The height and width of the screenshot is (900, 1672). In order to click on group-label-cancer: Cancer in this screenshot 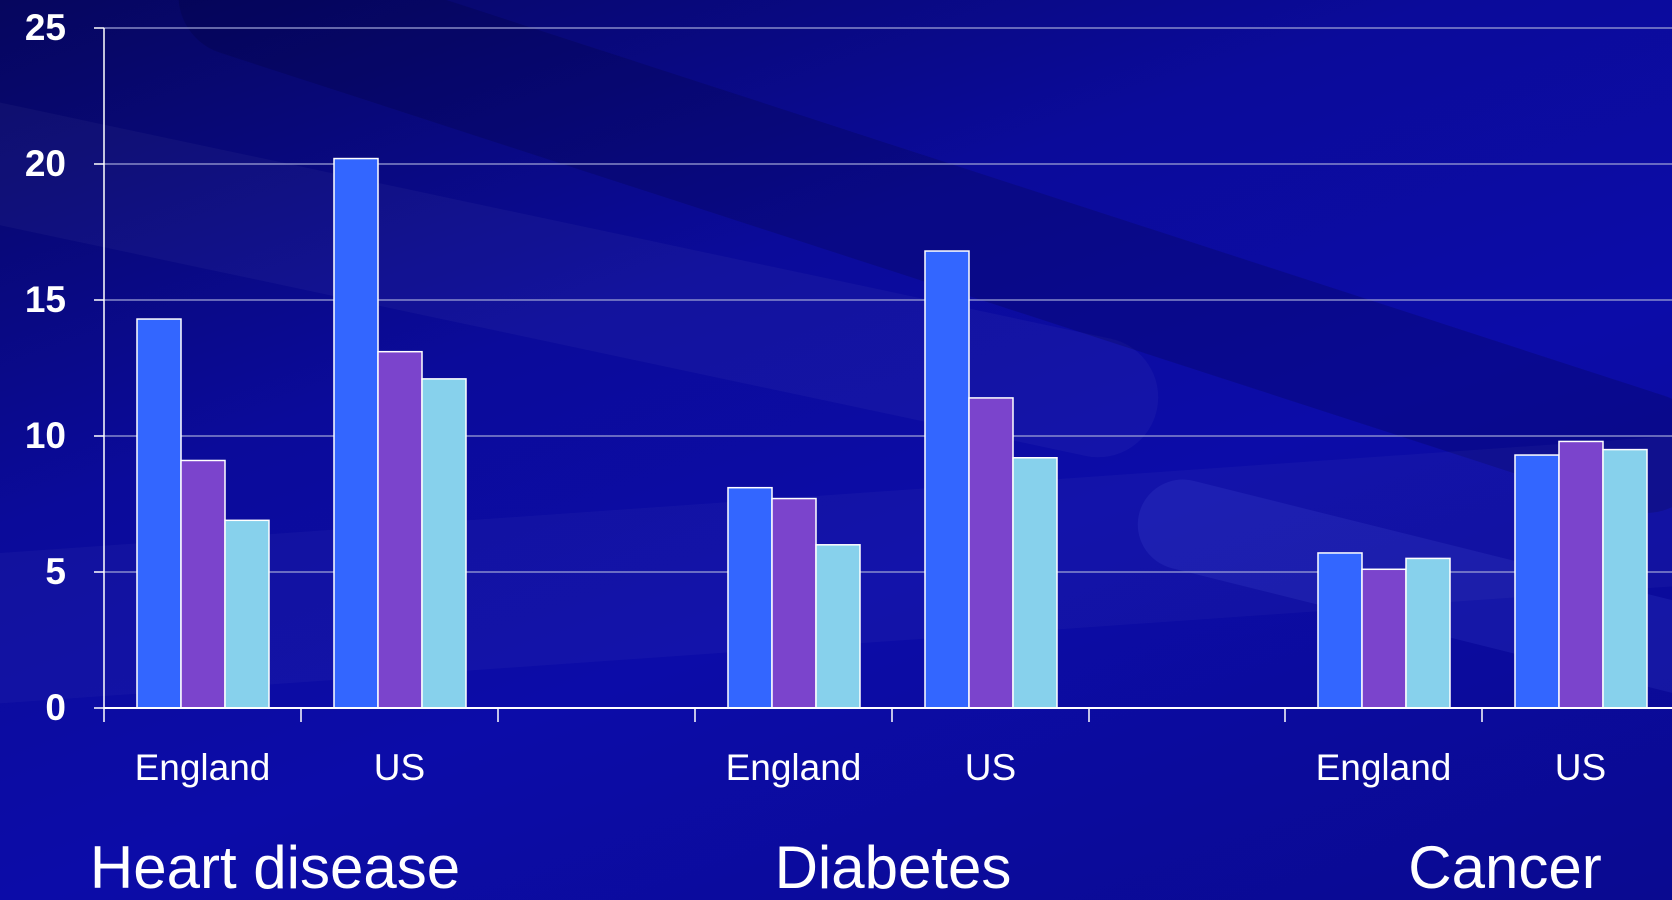, I will do `click(1505, 867)`.